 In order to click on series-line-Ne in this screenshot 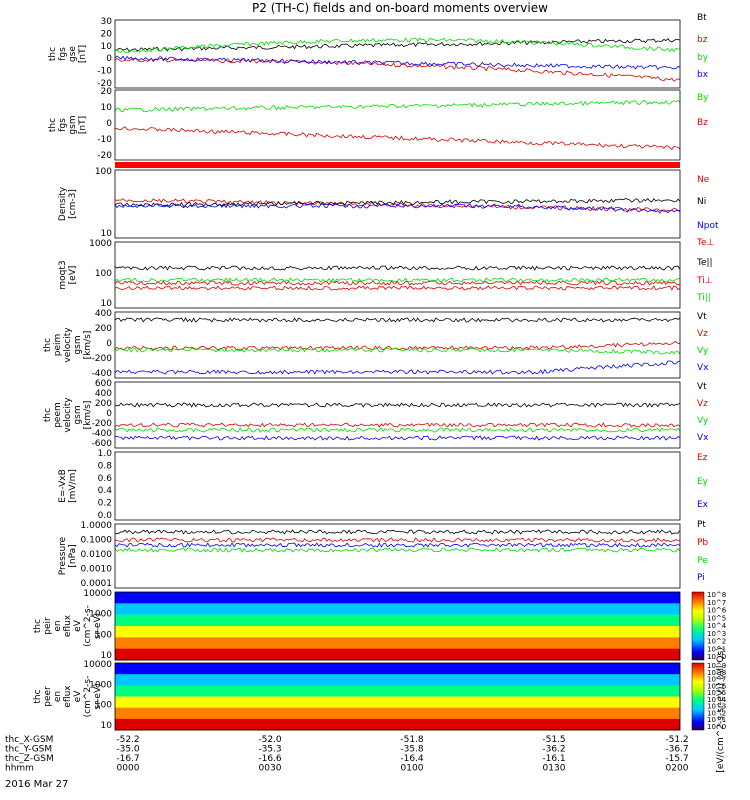, I will do `click(397, 205)`.